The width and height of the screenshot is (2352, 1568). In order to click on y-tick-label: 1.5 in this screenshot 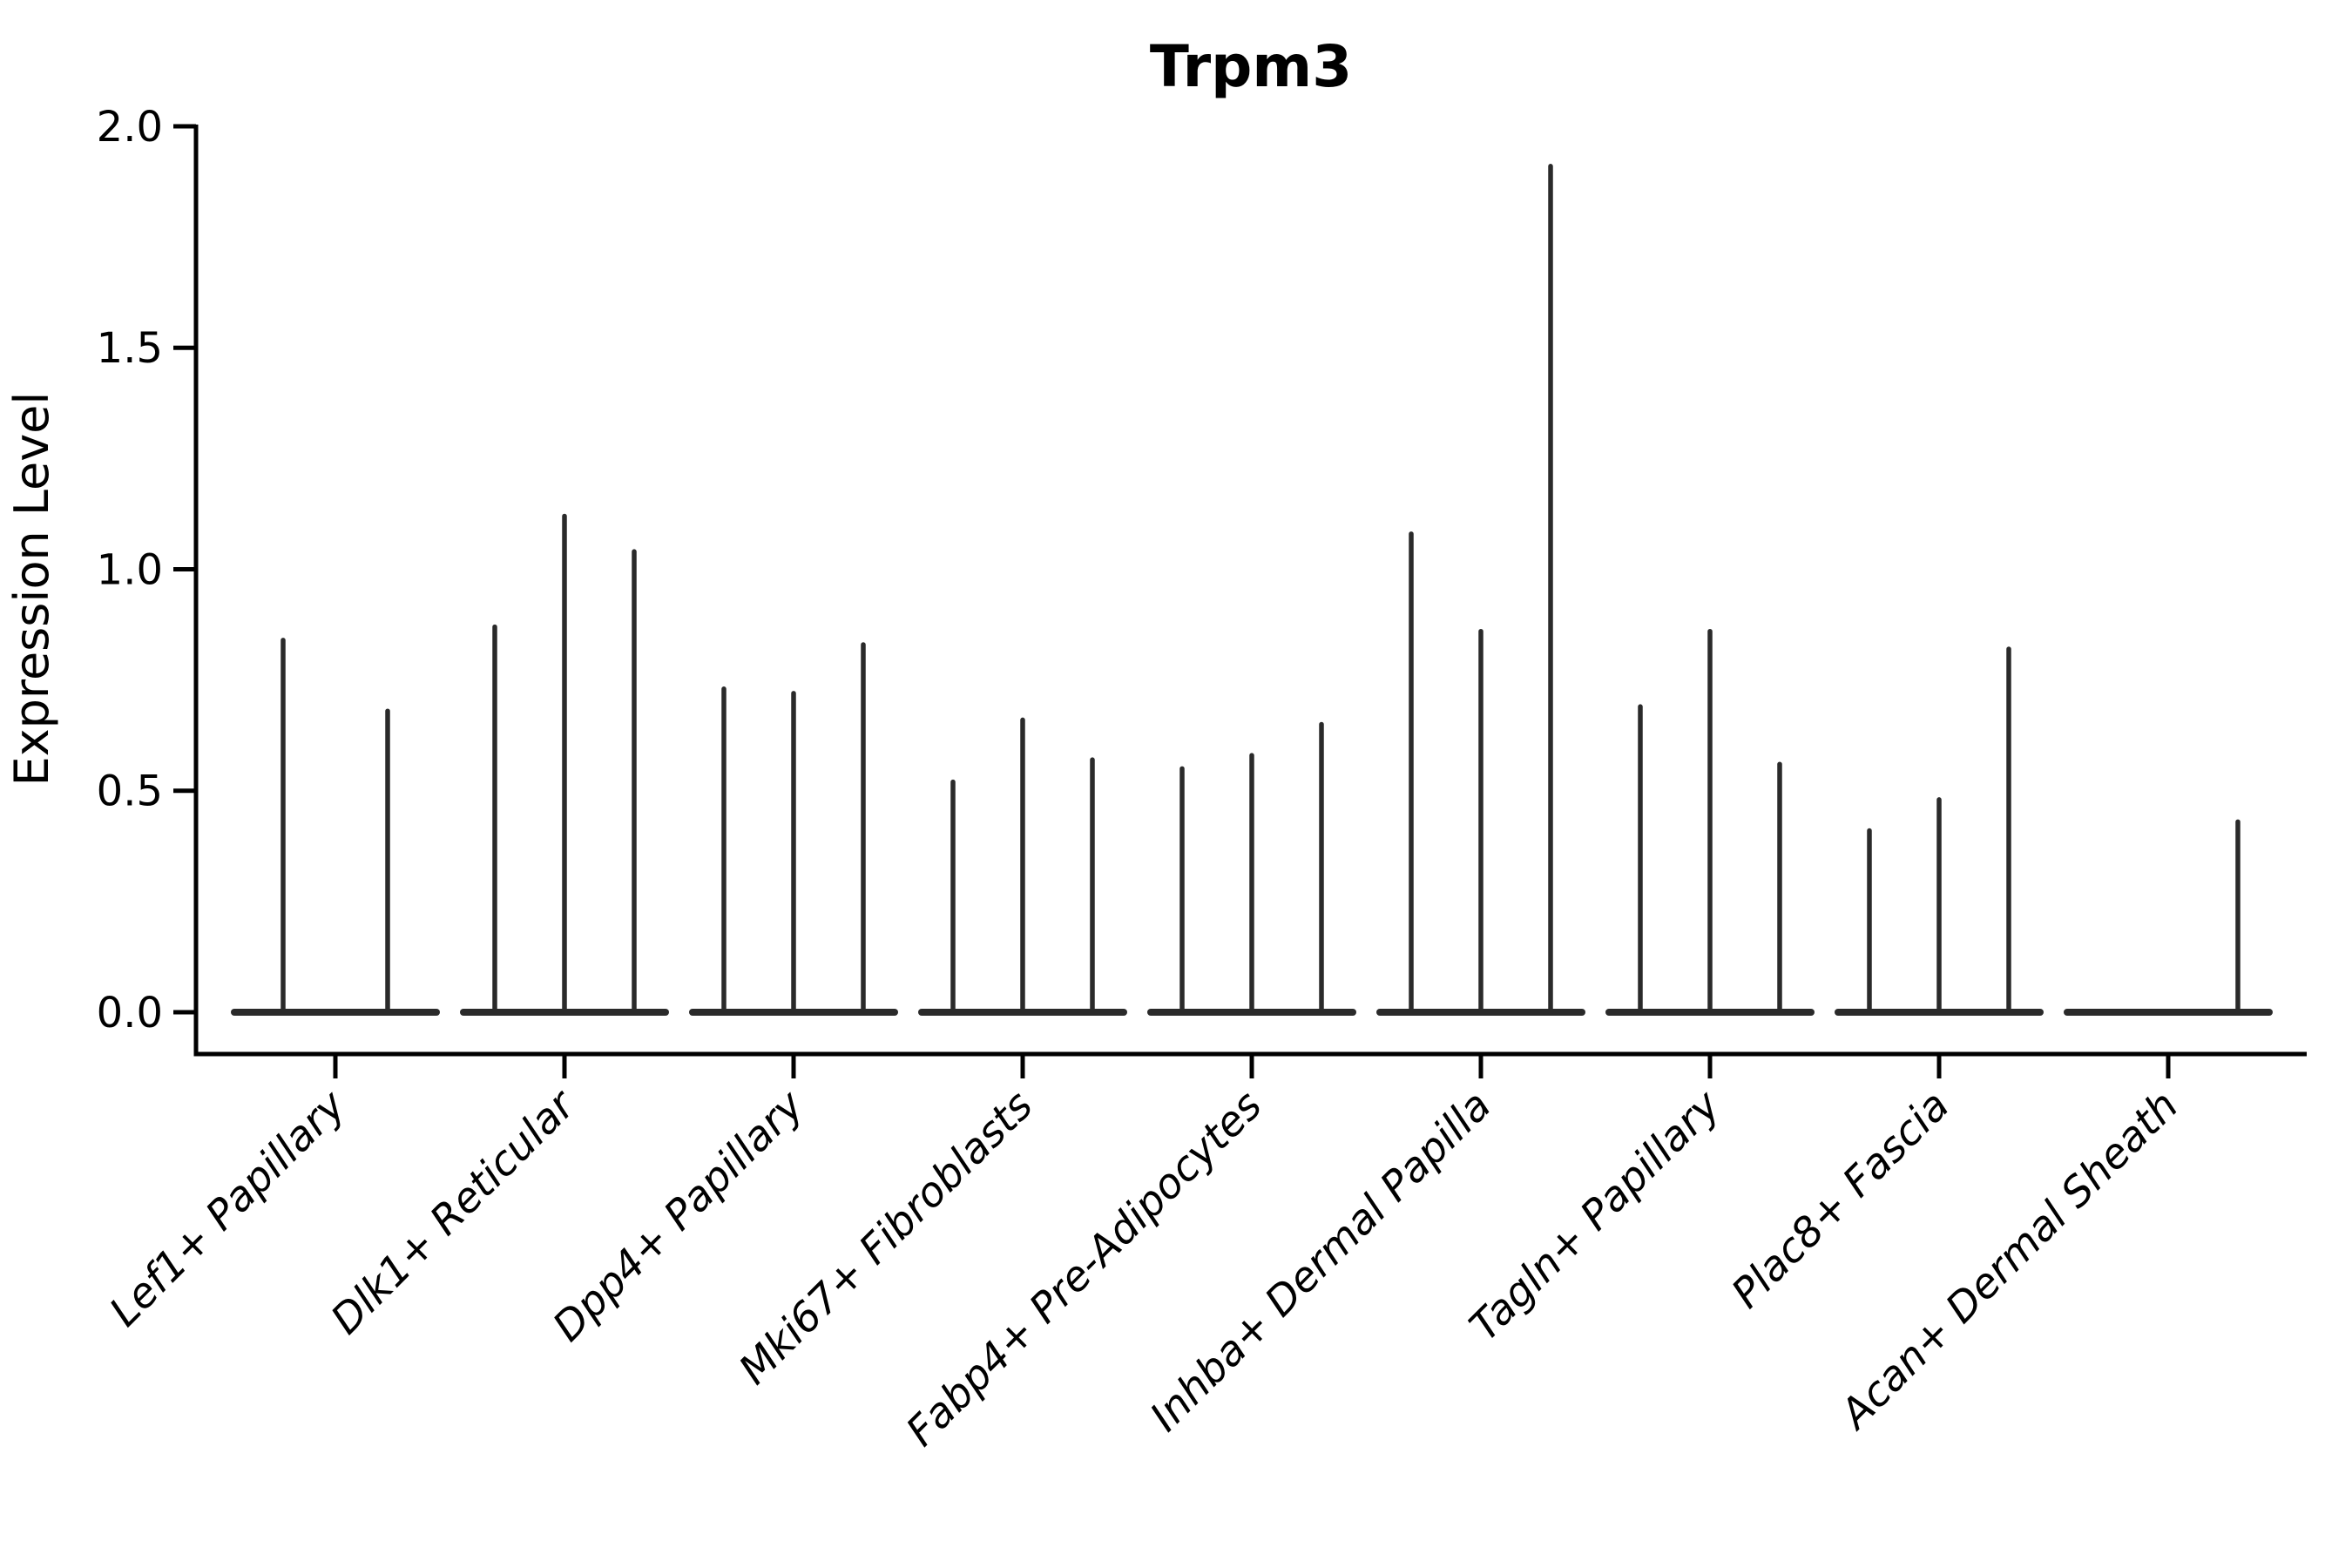, I will do `click(130, 348)`.